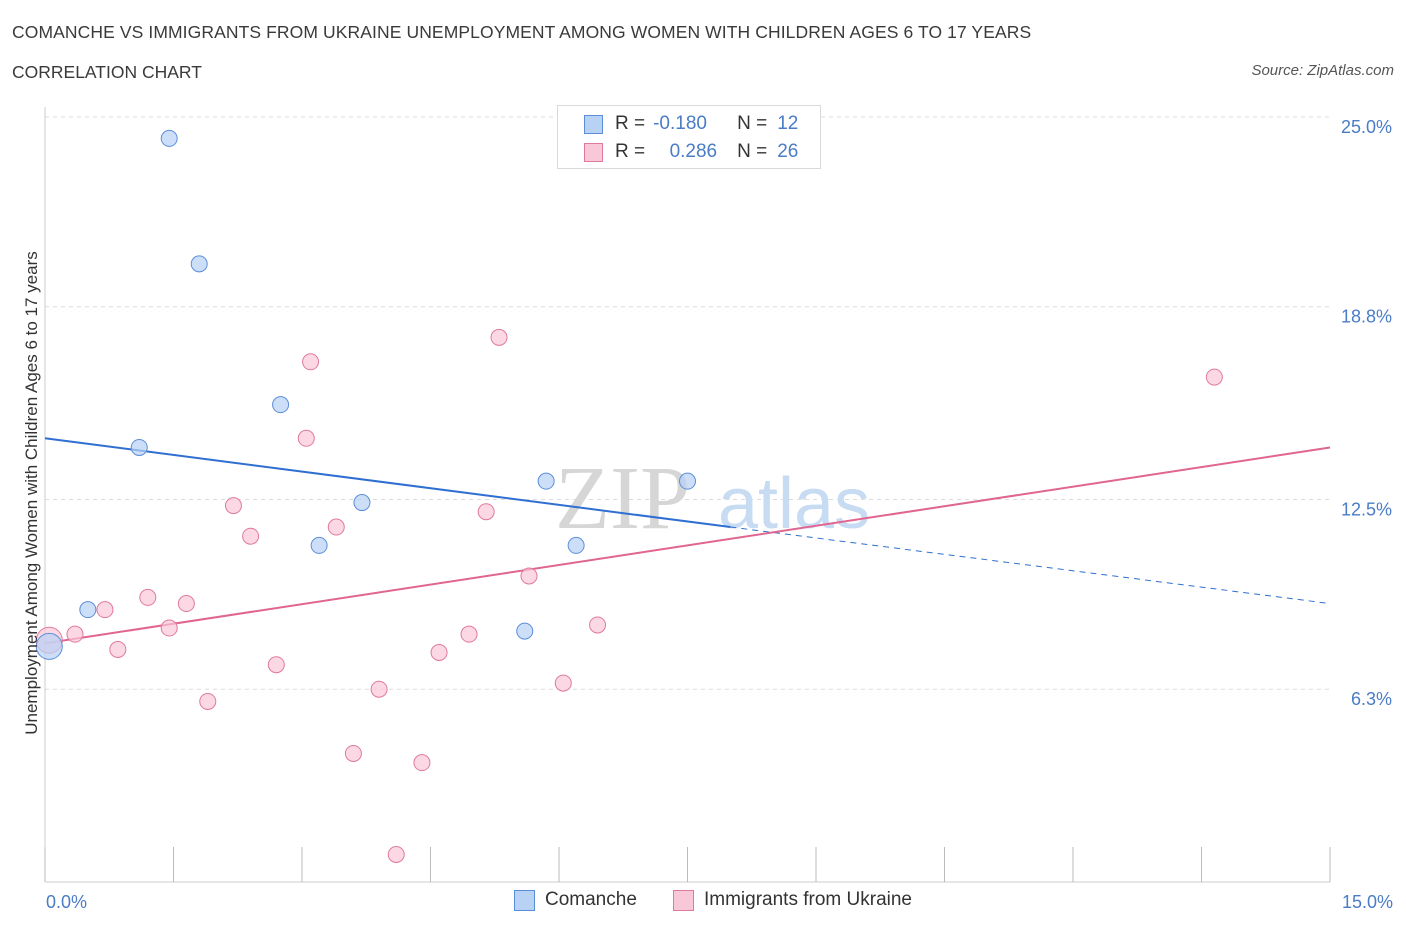 The height and width of the screenshot is (930, 1406). I want to click on watermark-atlas: atlas, so click(794, 504).